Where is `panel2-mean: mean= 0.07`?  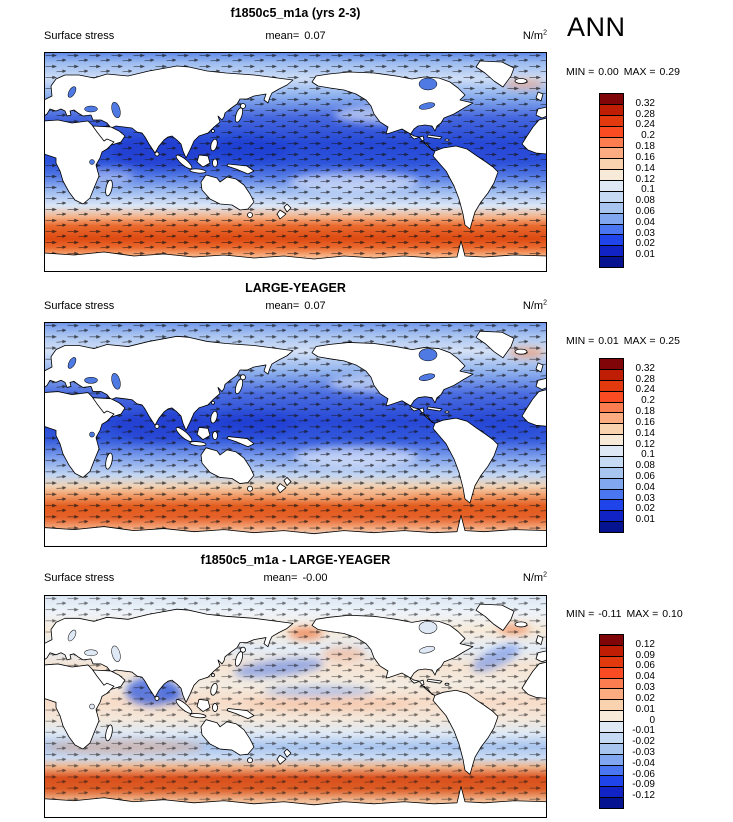 panel2-mean: mean= 0.07 is located at coordinates (295, 306).